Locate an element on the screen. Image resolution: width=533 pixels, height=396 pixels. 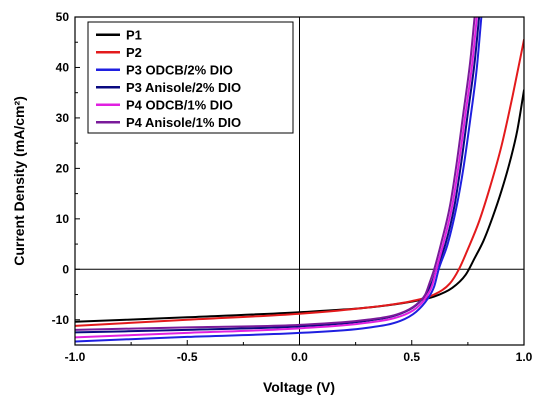
x-tick-label: -0.5 is located at coordinates (187, 357).